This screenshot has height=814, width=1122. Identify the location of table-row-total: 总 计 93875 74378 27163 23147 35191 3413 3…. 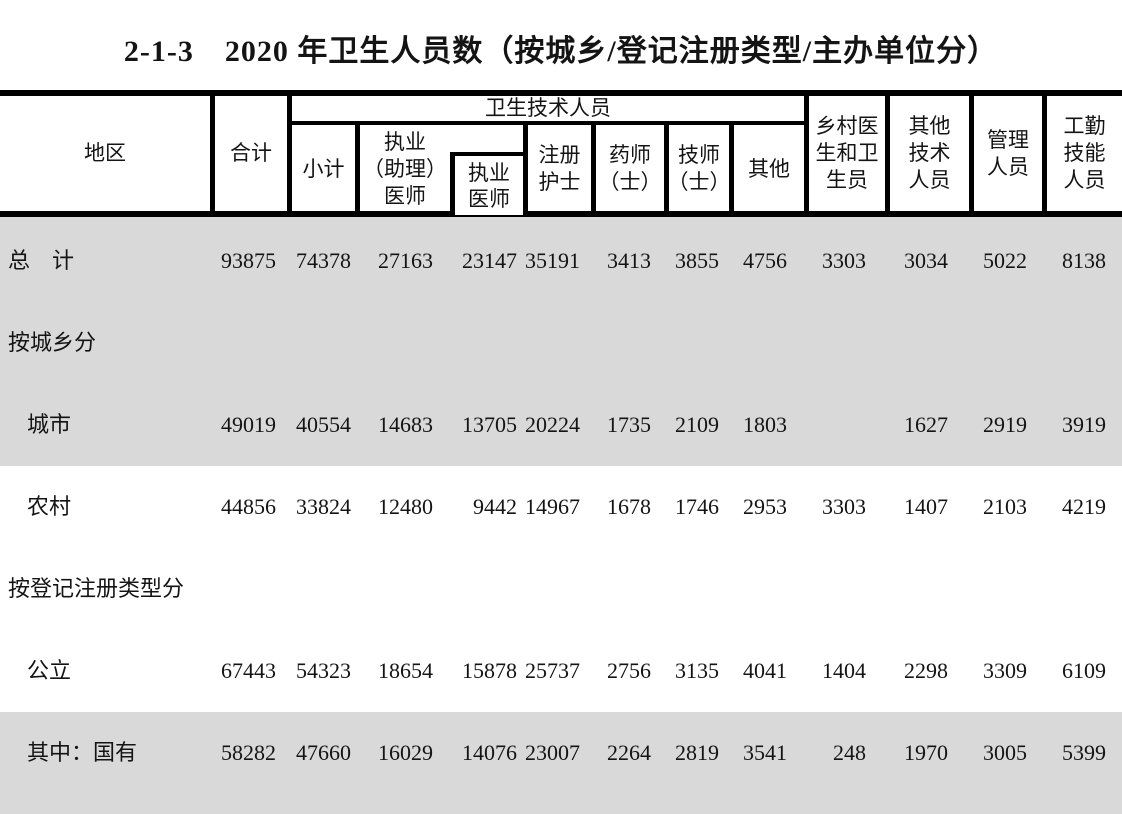
(561, 261).